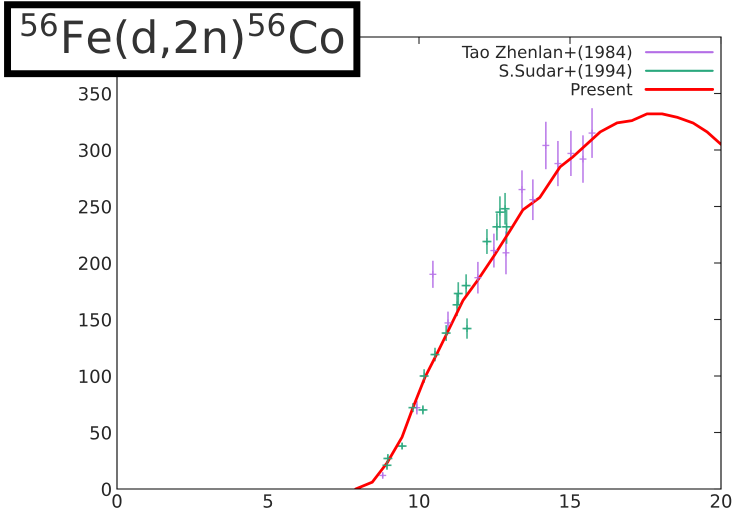 This screenshot has height=523, width=746. What do you see at coordinates (95, 207) in the screenshot?
I see `y-tick-label: 250` at bounding box center [95, 207].